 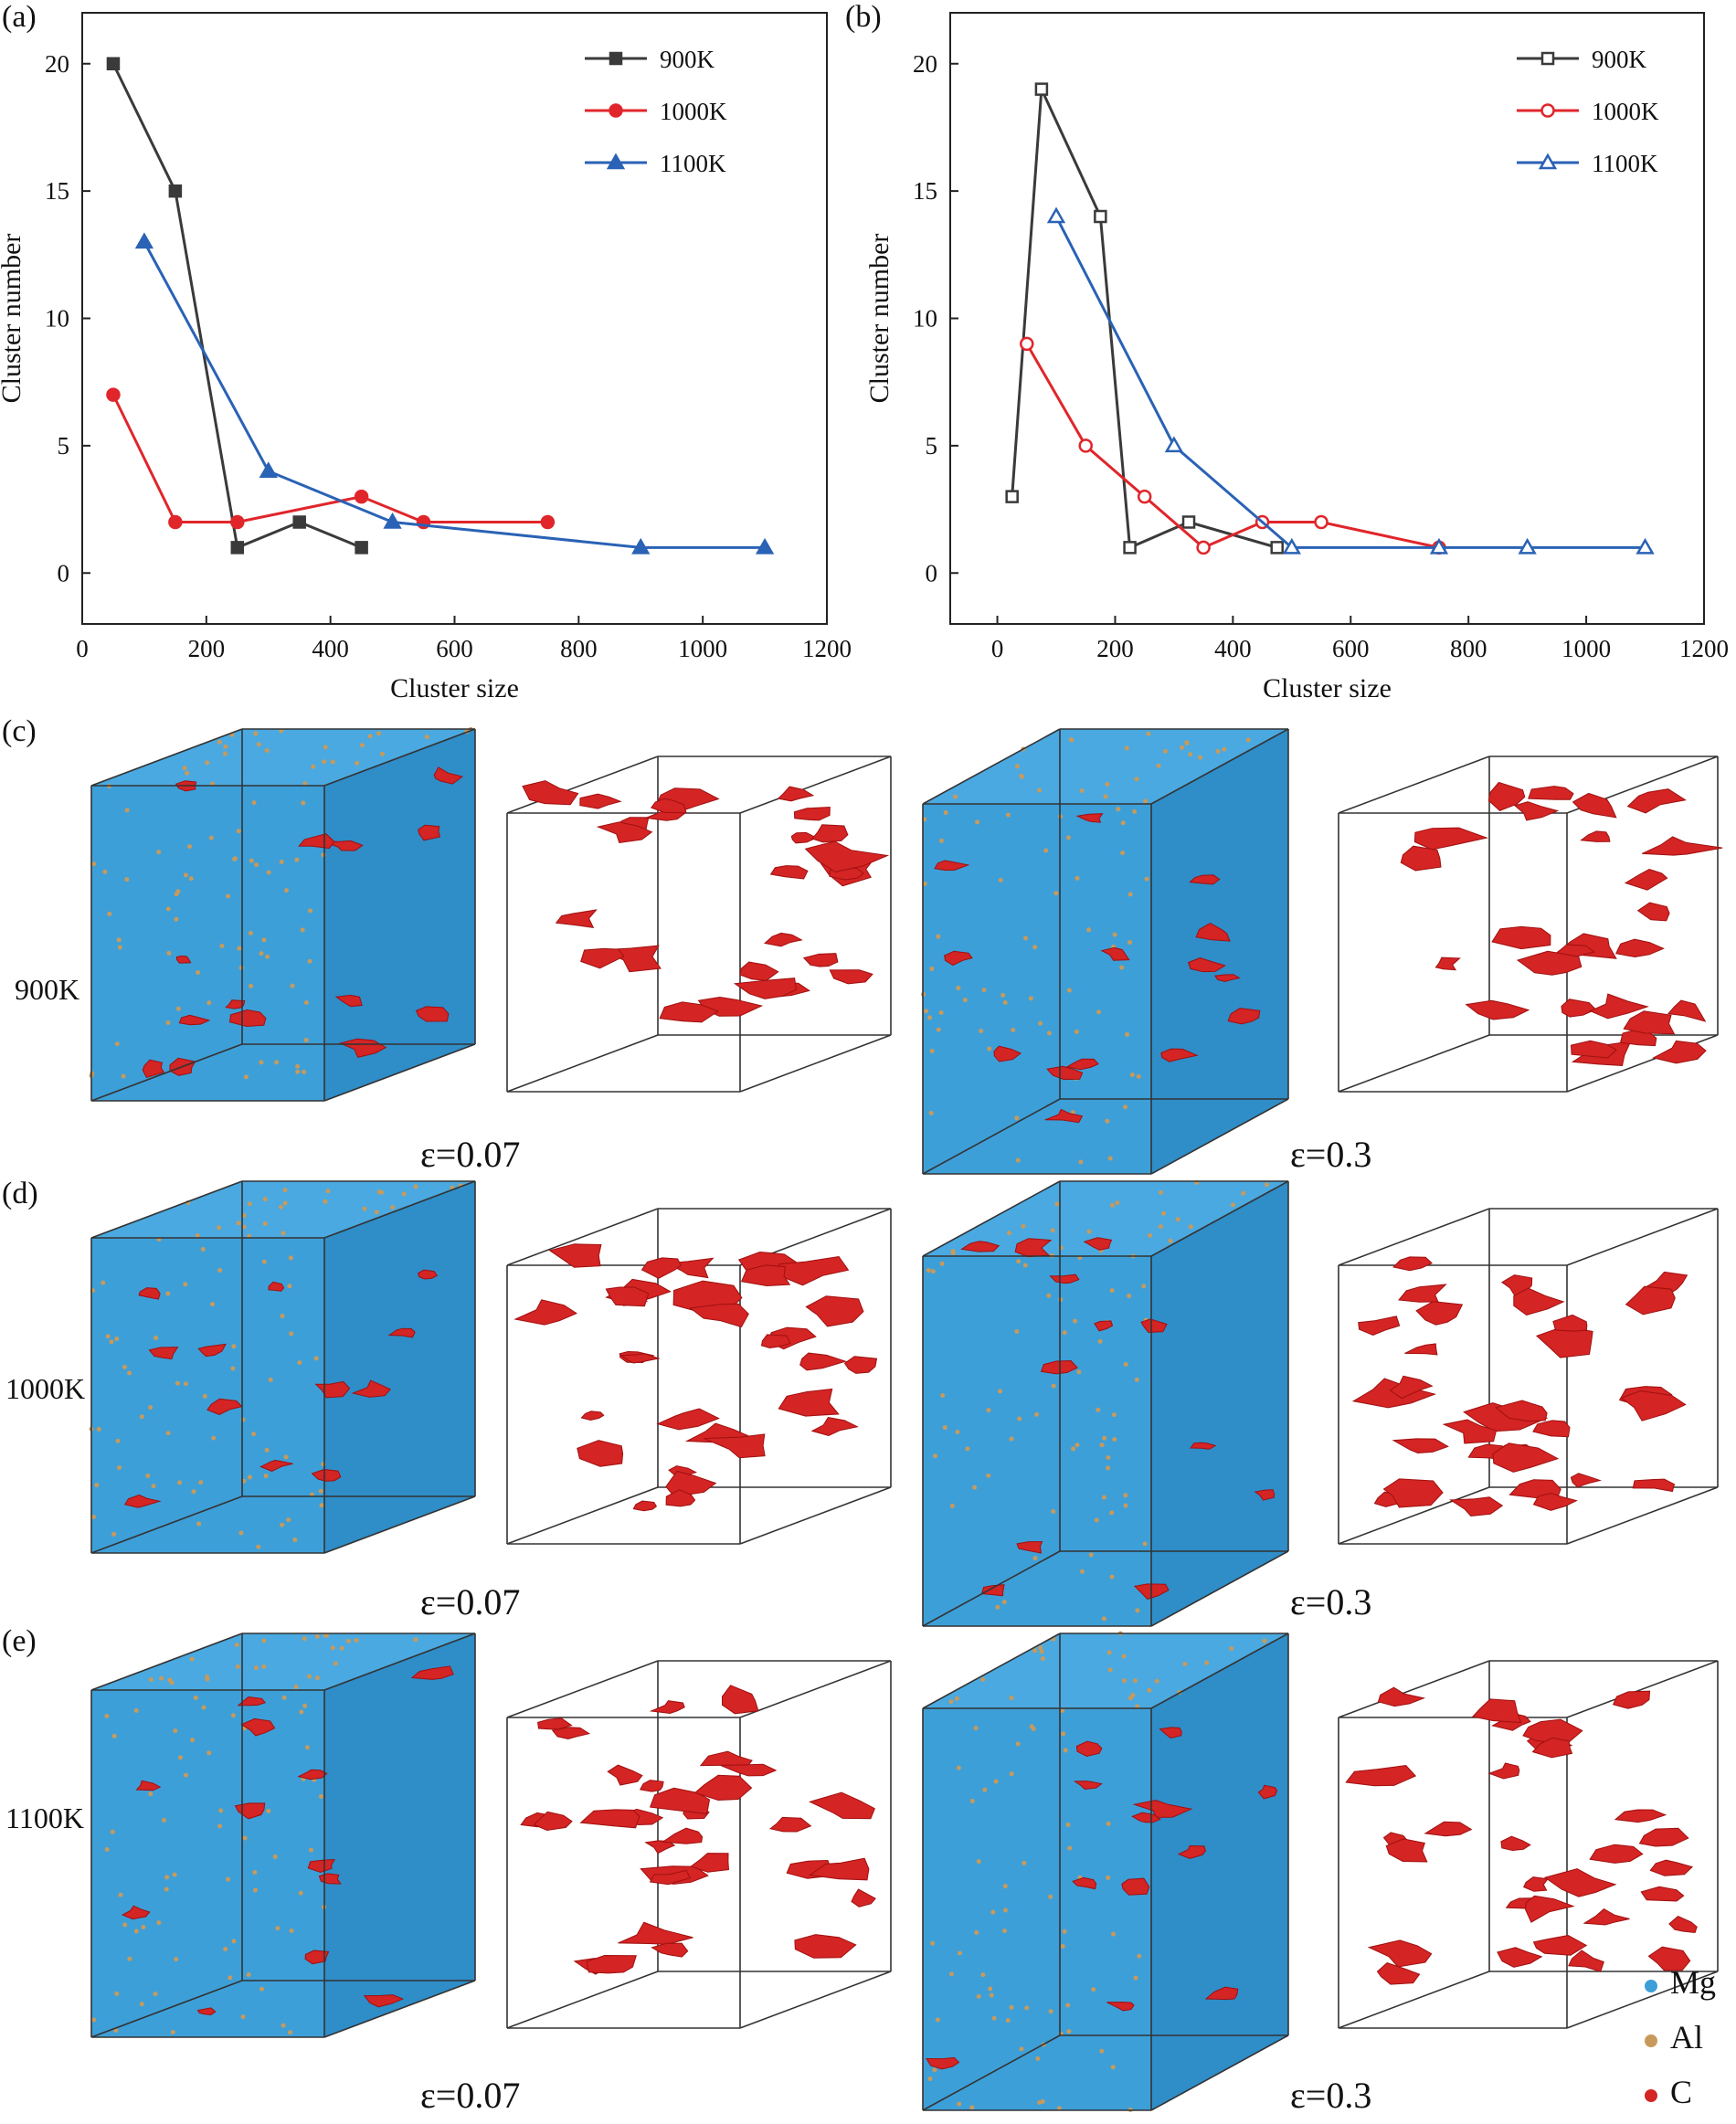 I want to click on y-axis-label: Cluster number, so click(x=13, y=319).